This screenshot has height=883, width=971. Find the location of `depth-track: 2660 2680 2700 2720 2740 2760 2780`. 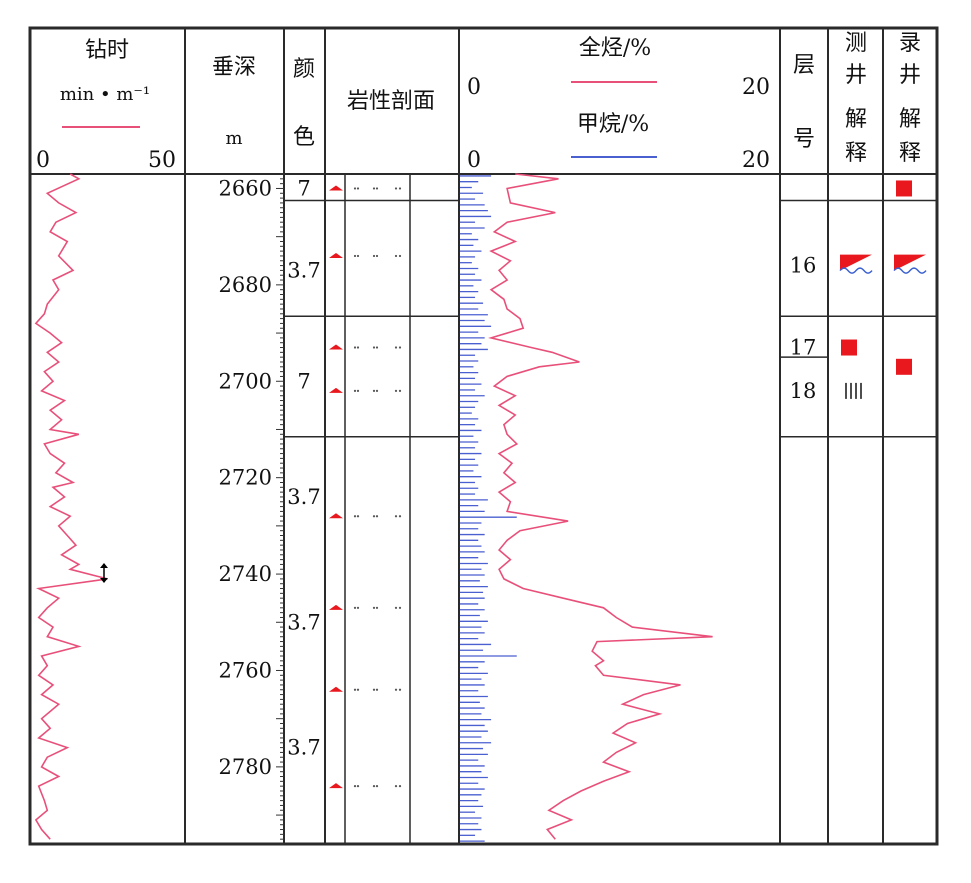

depth-track: 2660 2680 2700 2720 2740 2760 2780 is located at coordinates (251, 509).